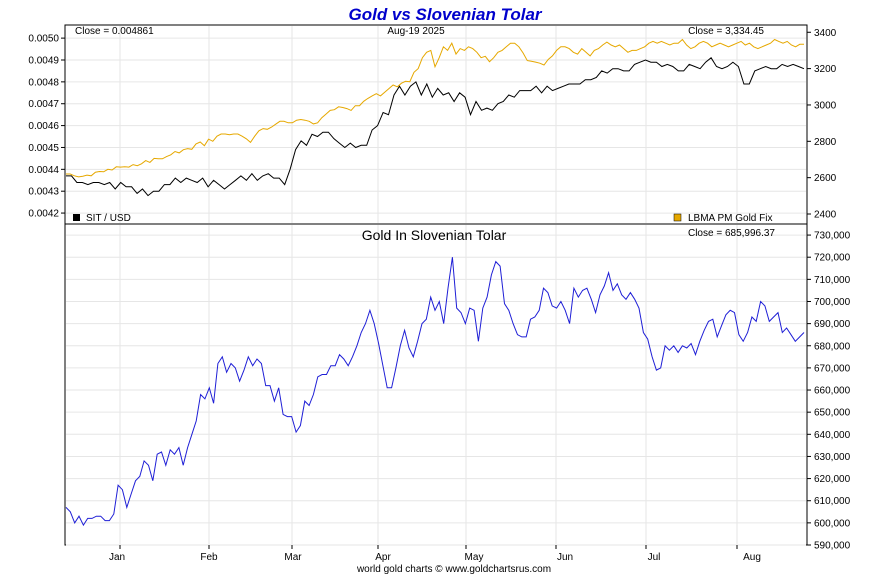 The image size is (890, 575). Describe the element at coordinates (435, 554) in the screenshot. I see `x-axis-month-labels: Jan Feb Mar Apr May Jun Jul Aug` at that location.